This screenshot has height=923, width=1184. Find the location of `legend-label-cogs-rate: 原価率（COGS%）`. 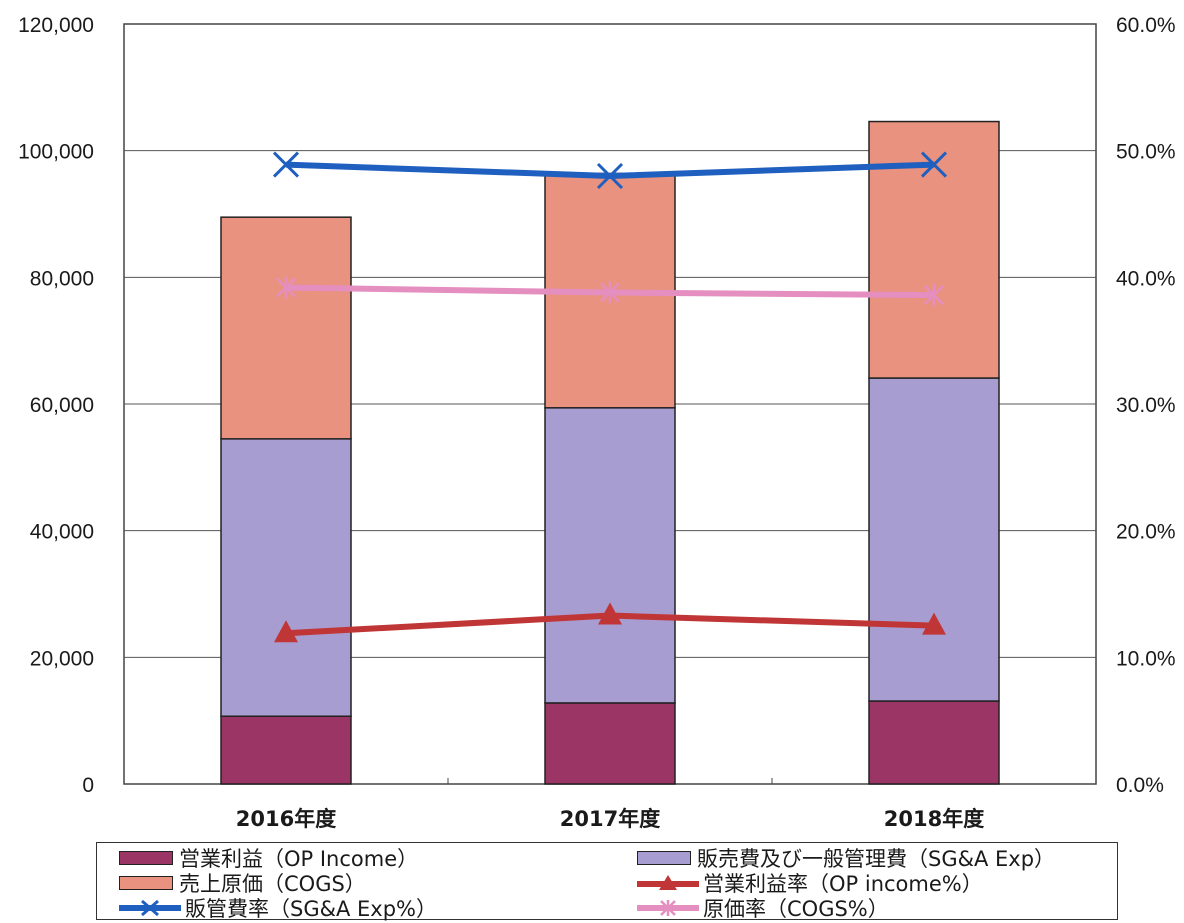

legend-label-cogs-rate: 原価率（COGS%） is located at coordinates (796, 909).